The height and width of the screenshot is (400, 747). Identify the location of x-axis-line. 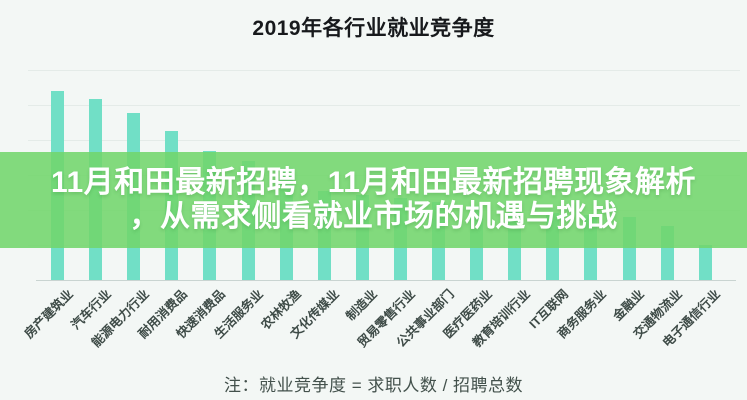
(386, 280).